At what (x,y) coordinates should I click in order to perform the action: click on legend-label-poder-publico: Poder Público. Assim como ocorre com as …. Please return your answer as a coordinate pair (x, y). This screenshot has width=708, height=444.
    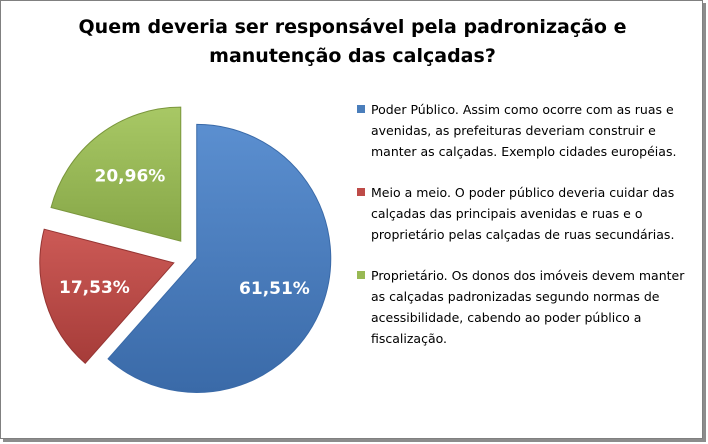
    Looking at the image, I should click on (524, 130).